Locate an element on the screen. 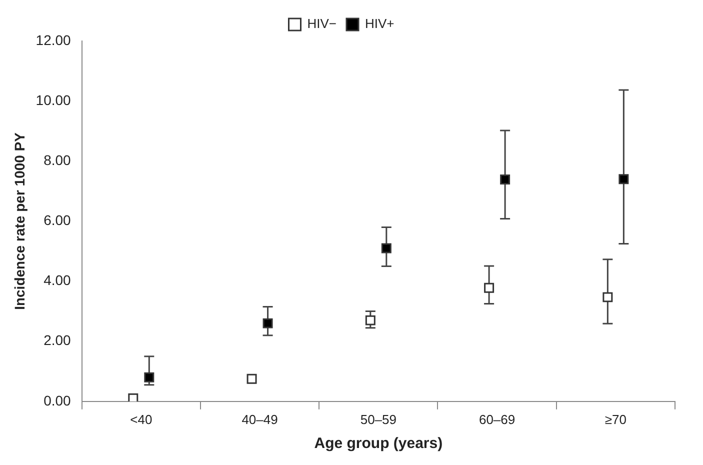 This screenshot has height=465, width=703. x-tick-label: <40 is located at coordinates (141, 419).